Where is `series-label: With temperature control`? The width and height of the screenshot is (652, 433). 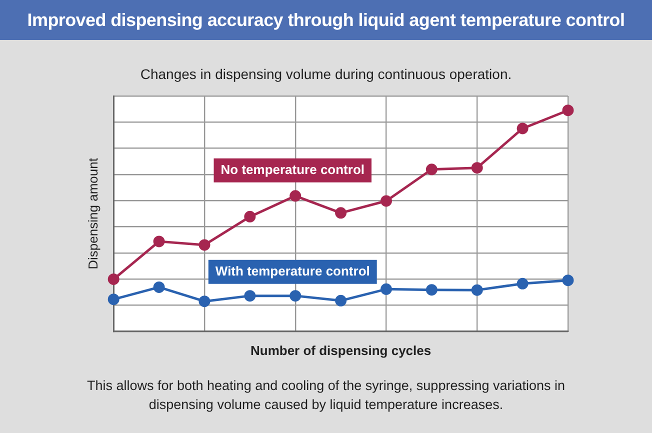 series-label: With temperature control is located at coordinates (292, 270).